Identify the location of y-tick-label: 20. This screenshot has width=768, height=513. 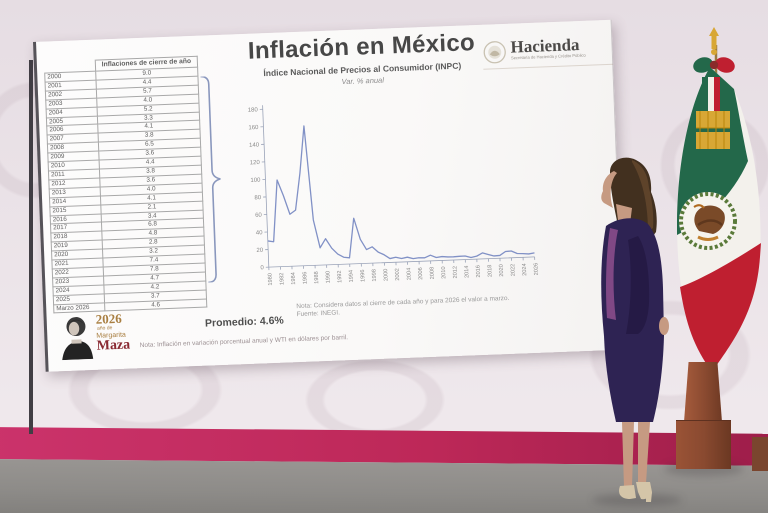
(260, 251).